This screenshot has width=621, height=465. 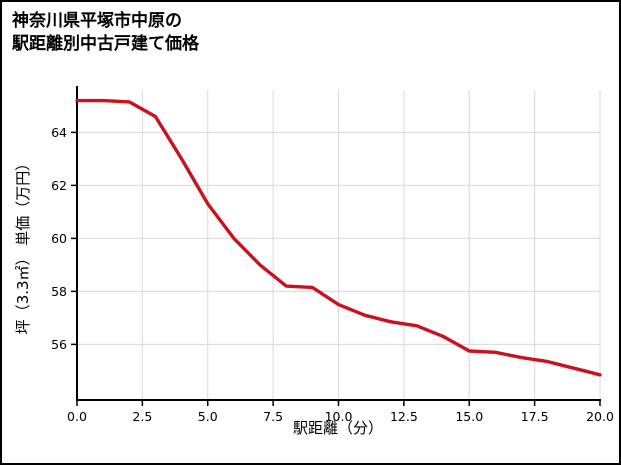 What do you see at coordinates (273, 416) in the screenshot?
I see `x-tick-label: 7.5` at bounding box center [273, 416].